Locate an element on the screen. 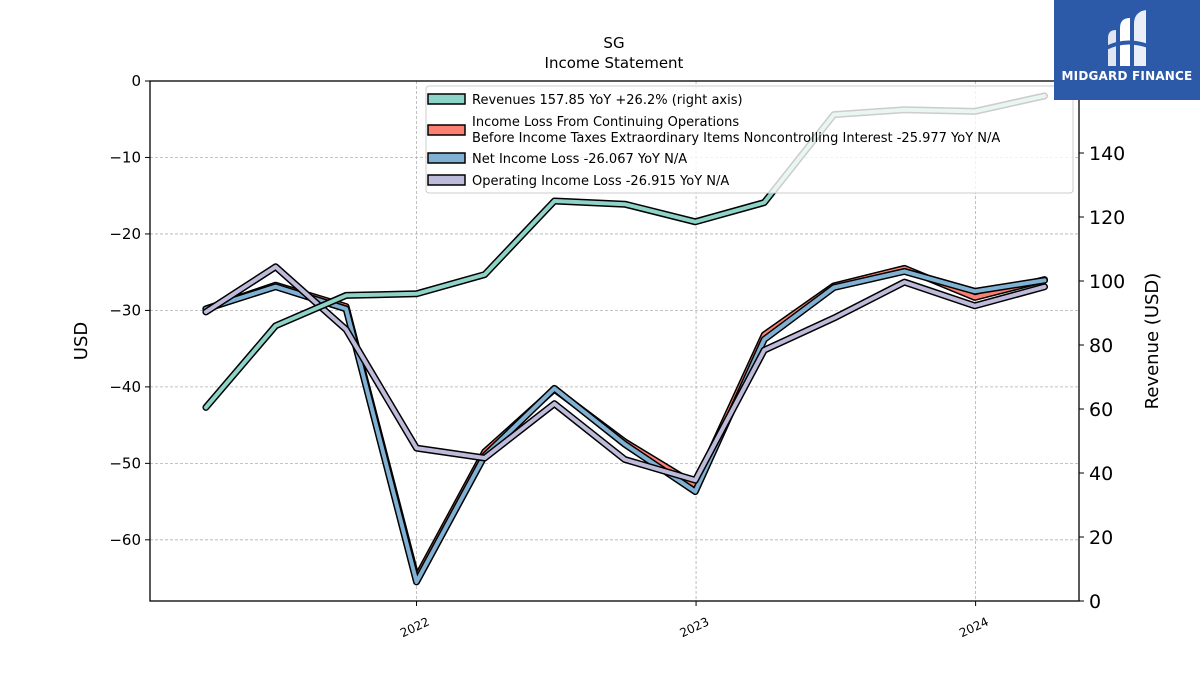 This screenshot has width=1200, height=675. y-tick-label: −10 is located at coordinates (125, 157).